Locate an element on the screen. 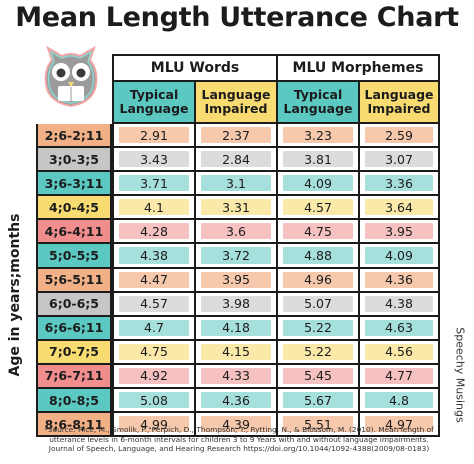  table-cell: 2.84 is located at coordinates (235, 160).